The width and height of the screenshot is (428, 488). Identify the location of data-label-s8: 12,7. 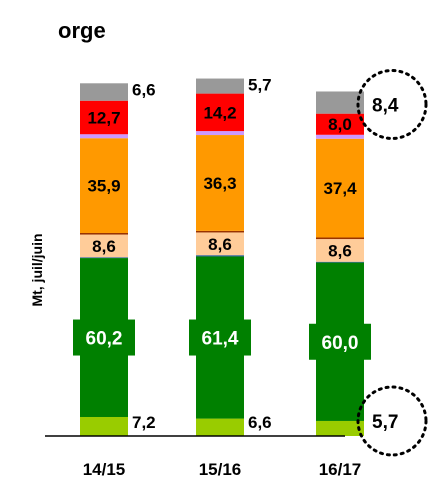
(103, 117).